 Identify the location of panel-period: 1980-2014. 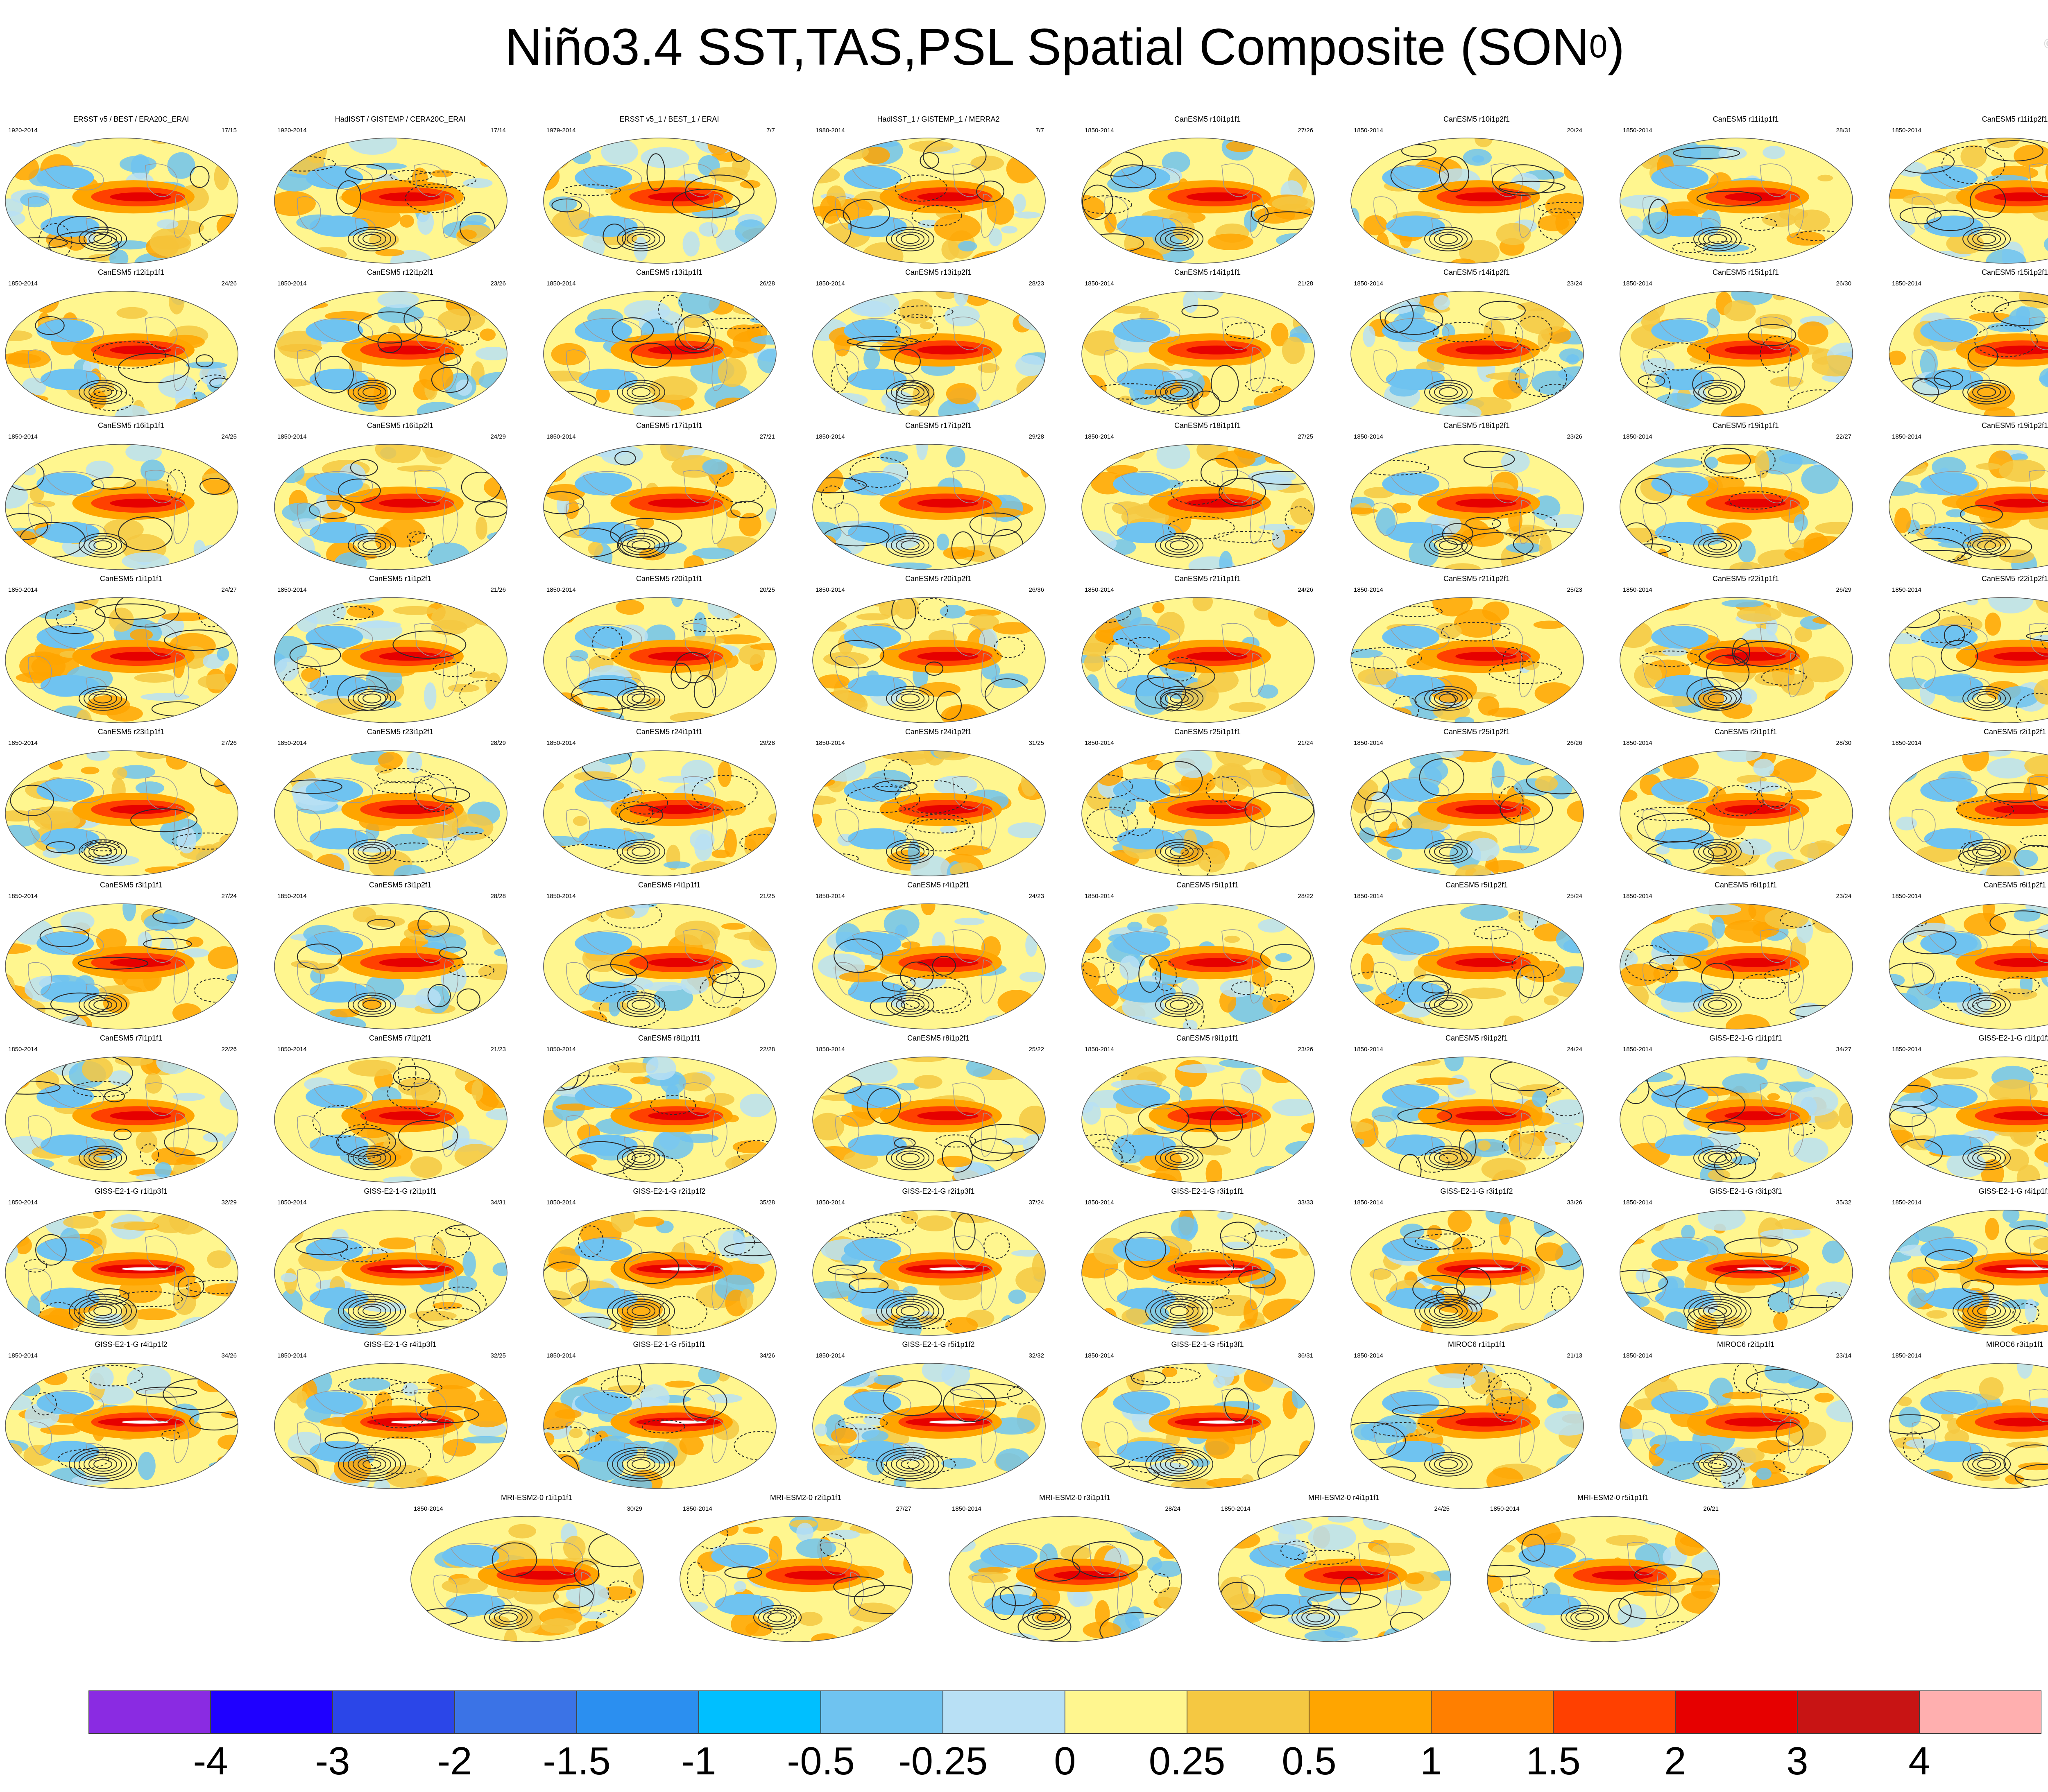
(830, 130).